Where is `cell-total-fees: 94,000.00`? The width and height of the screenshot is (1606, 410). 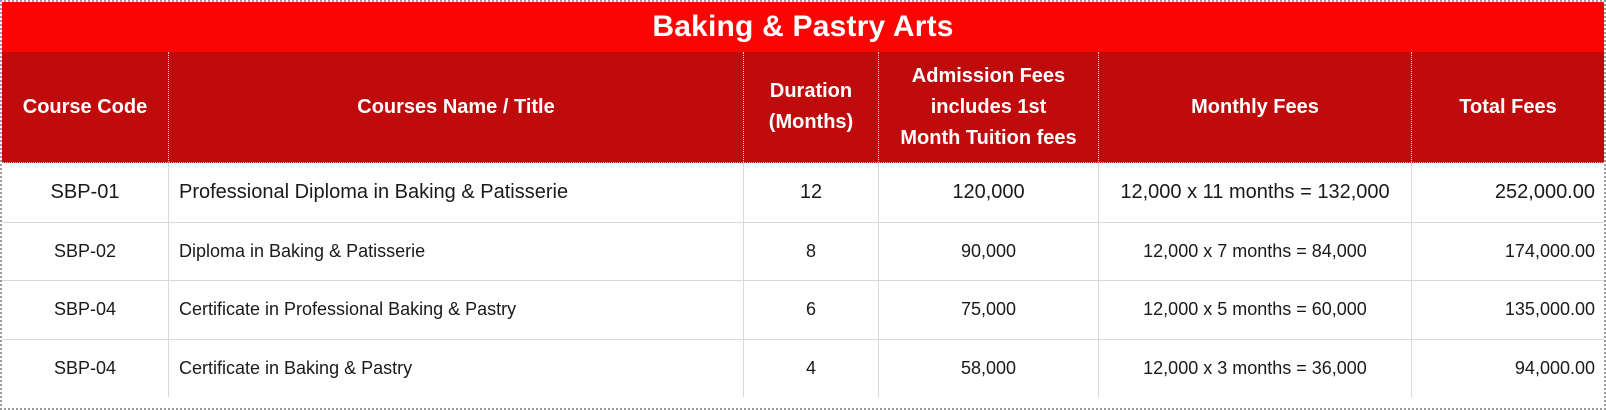 cell-total-fees: 94,000.00 is located at coordinates (1507, 368).